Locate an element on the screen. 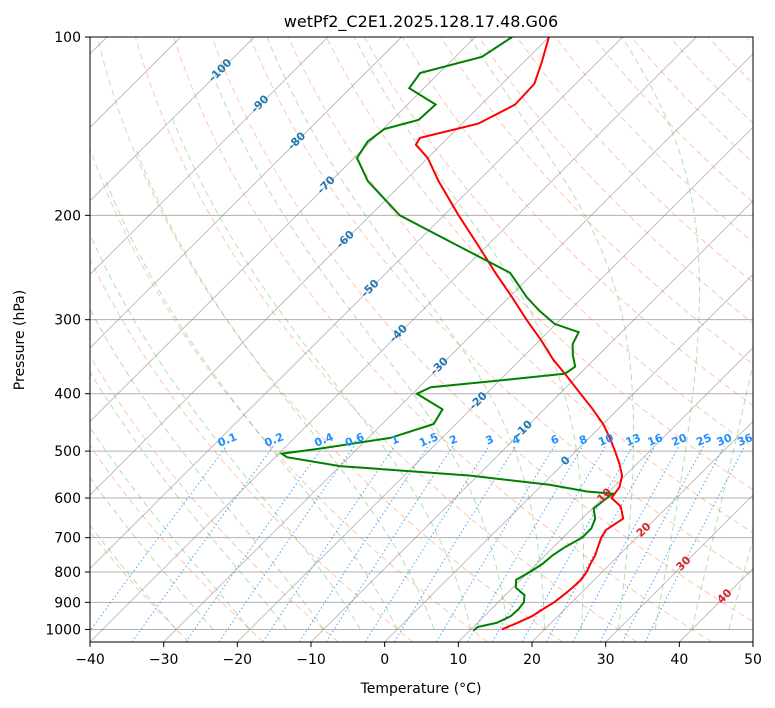  y-tick-label: 900 is located at coordinates (67, 603).